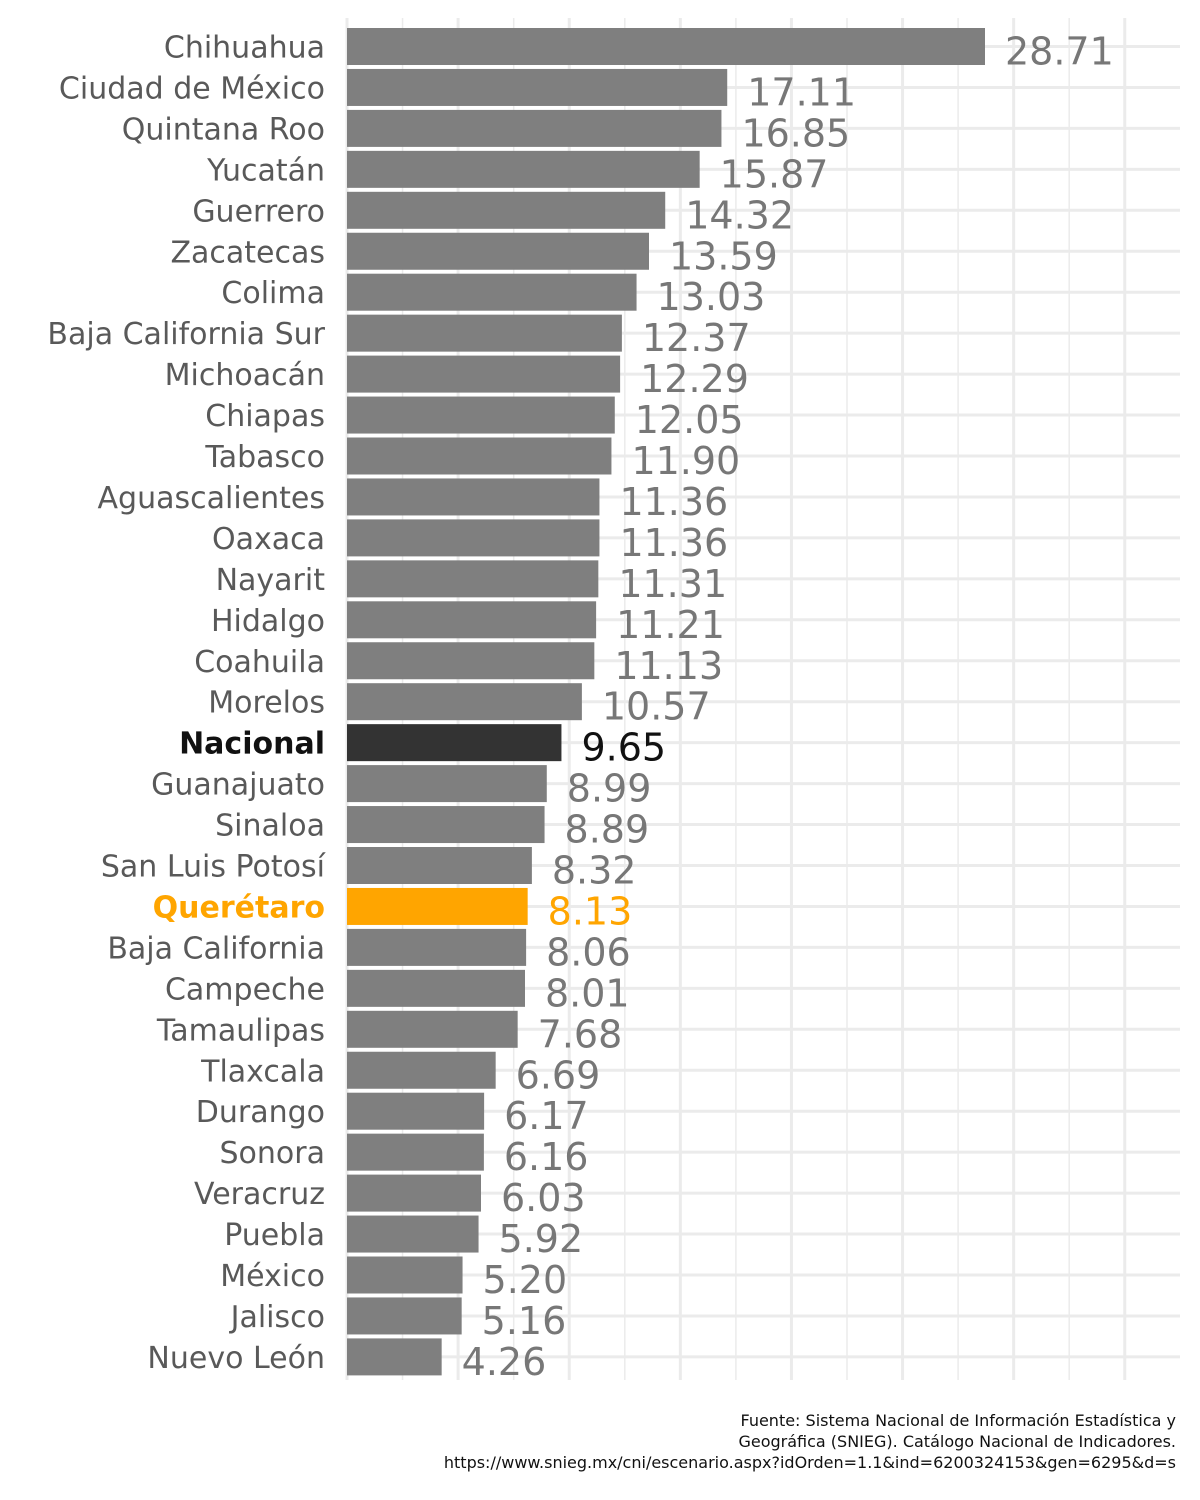 The height and width of the screenshot is (1500, 1200). What do you see at coordinates (670, 625) in the screenshot?
I see `value-label: 11.21` at bounding box center [670, 625].